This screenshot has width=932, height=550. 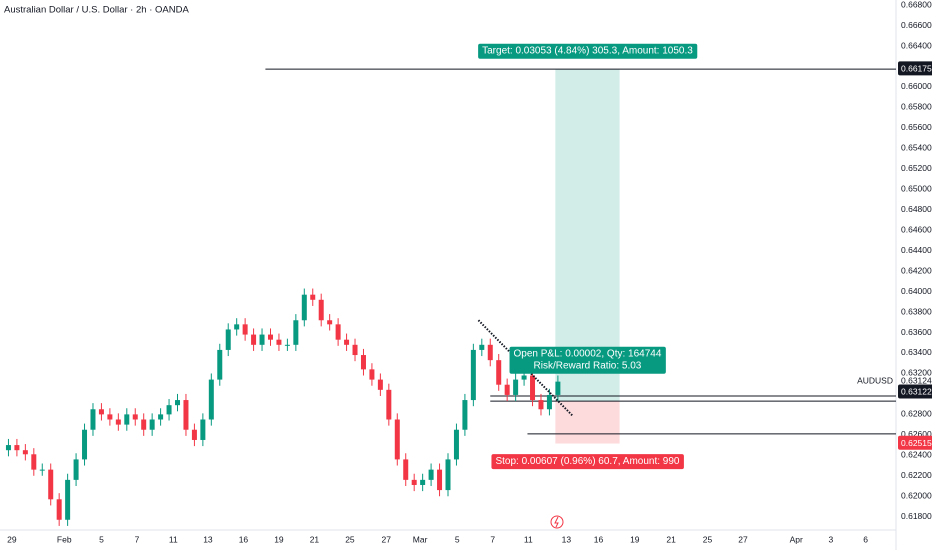 I want to click on label-text: Open P&L: 0.00002, Qty: 164744, so click(x=588, y=354).